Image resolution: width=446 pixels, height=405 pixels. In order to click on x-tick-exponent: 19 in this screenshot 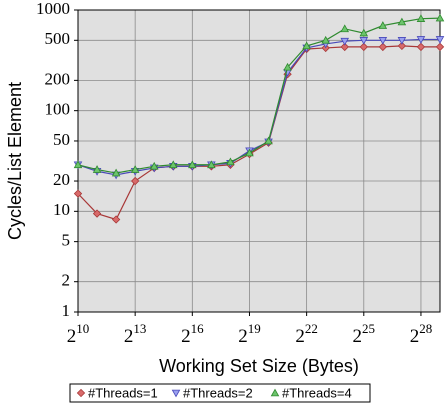, I will do `click(254, 328)`.